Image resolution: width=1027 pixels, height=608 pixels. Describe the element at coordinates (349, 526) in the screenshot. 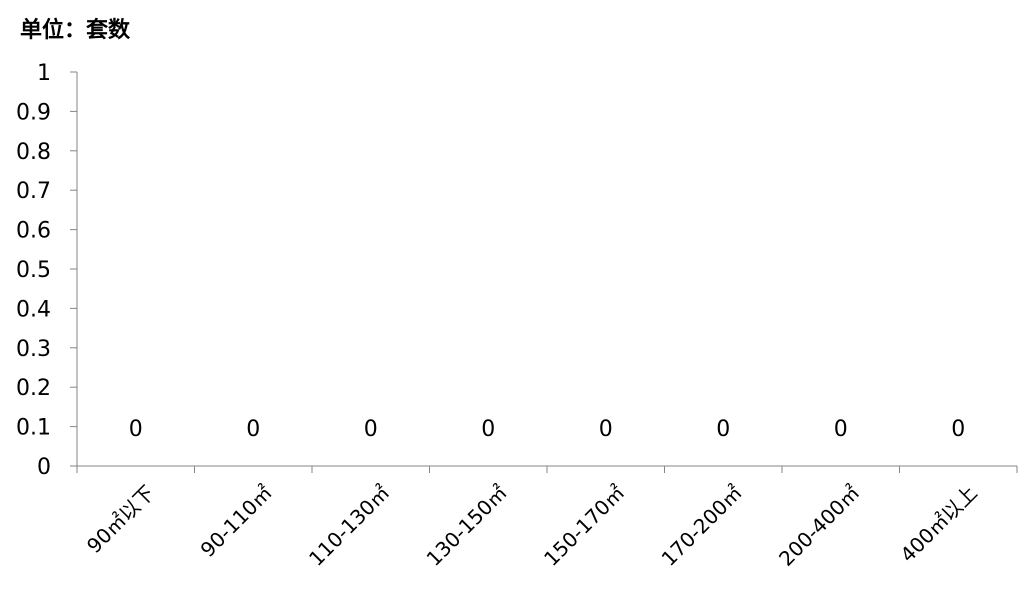

I see `x-category-label: 110-130㎡` at that location.